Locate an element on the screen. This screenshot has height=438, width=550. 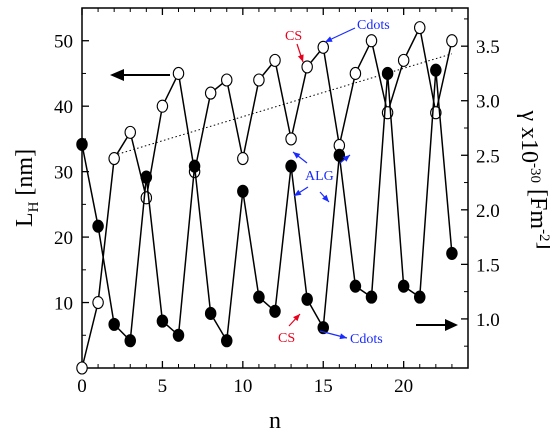
top-cdots-arrow-head is located at coordinates (329, 39).